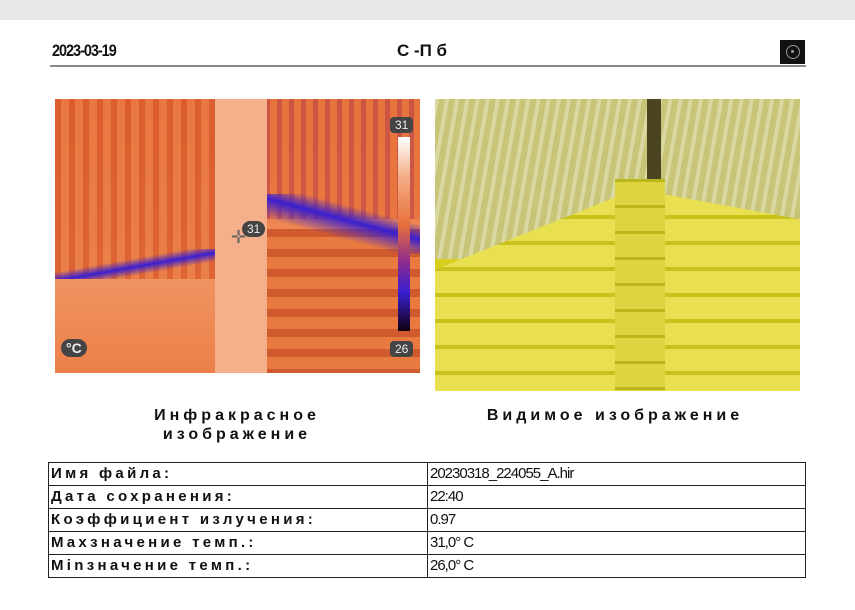 The image size is (855, 610). I want to click on table-row: Minзначение темп.: 26,0° C, so click(427, 566).